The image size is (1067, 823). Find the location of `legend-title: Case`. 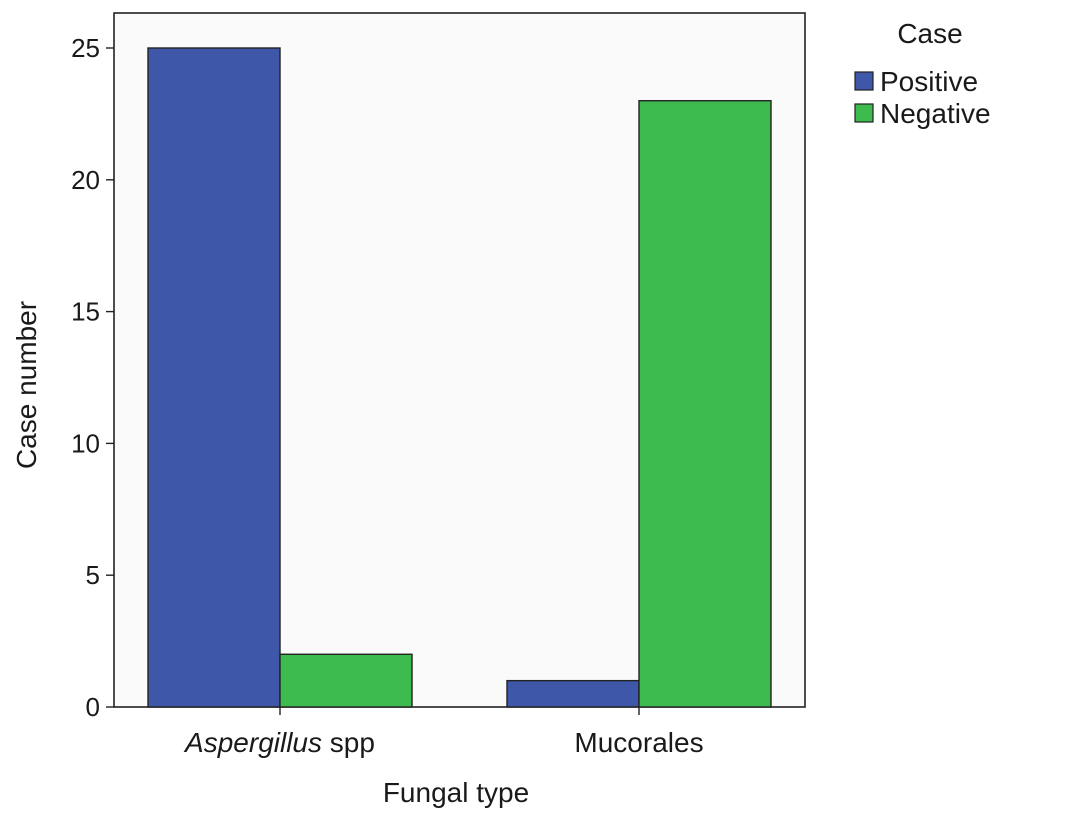

legend-title: Case is located at coordinates (929, 33).